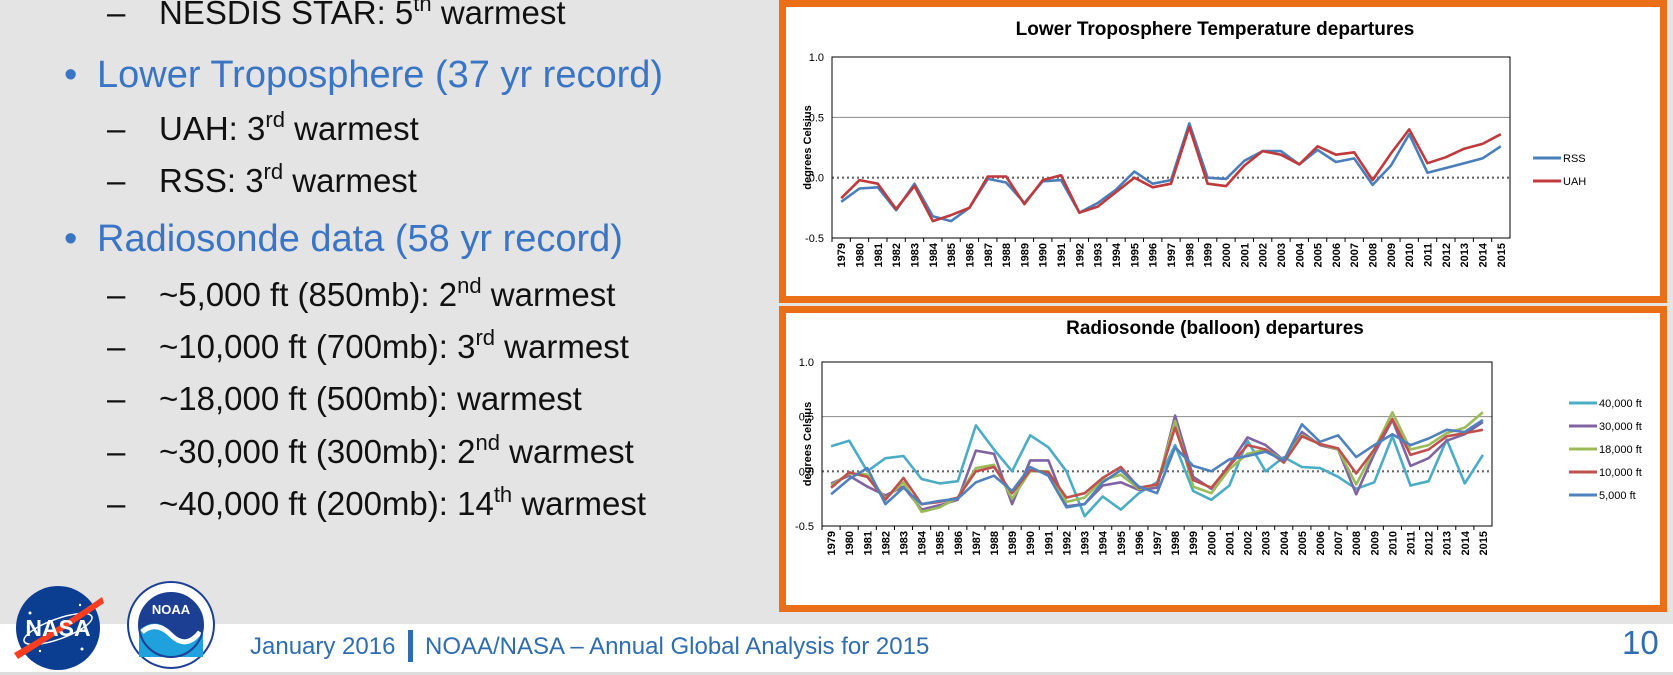 This screenshot has width=1673, height=675. What do you see at coordinates (1249, 543) in the screenshot?
I see `x-tick-label: 2002` at bounding box center [1249, 543].